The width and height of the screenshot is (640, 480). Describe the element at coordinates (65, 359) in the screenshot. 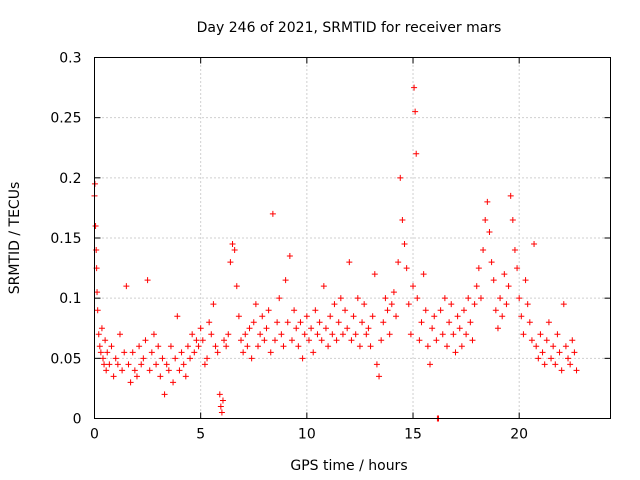

I see `y-tick-label: 0.05` at that location.